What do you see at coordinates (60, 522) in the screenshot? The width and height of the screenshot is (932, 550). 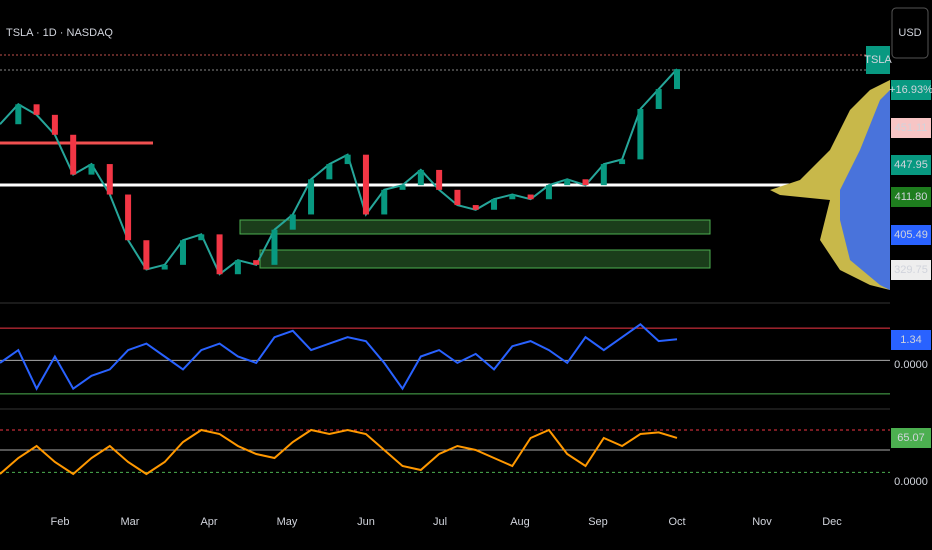 I see `time-label: Feb` at bounding box center [60, 522].